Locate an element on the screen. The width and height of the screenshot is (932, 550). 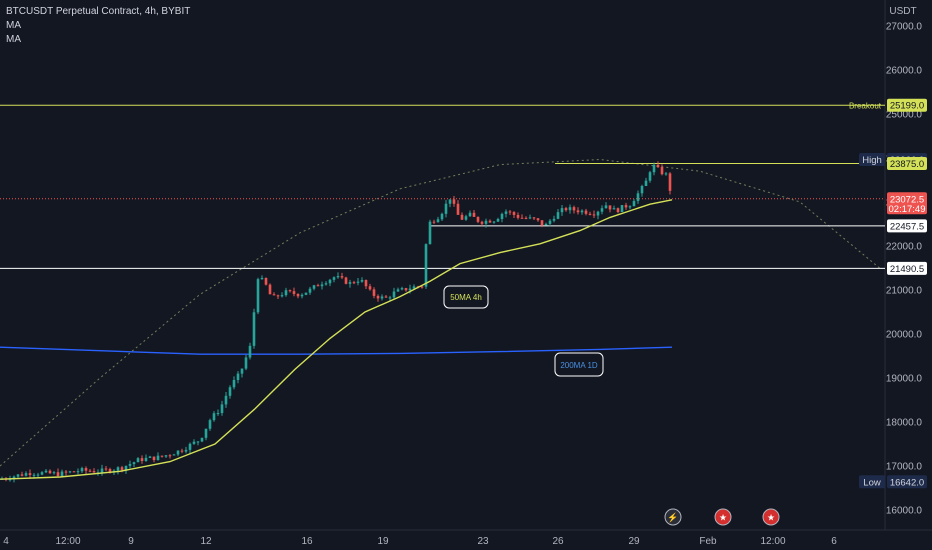
indicator-ma-2: MA is located at coordinates (13, 39).